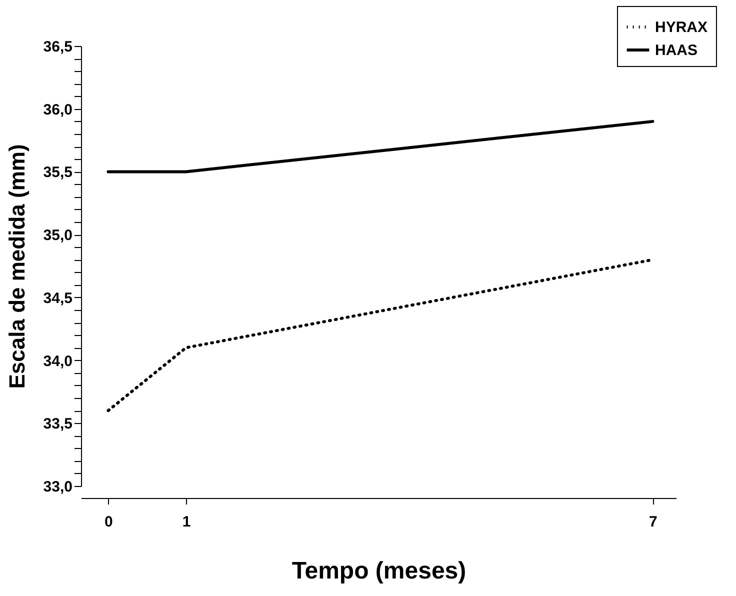 The image size is (736, 596). Describe the element at coordinates (681, 27) in the screenshot. I see `legend-label: HYRAX` at that location.